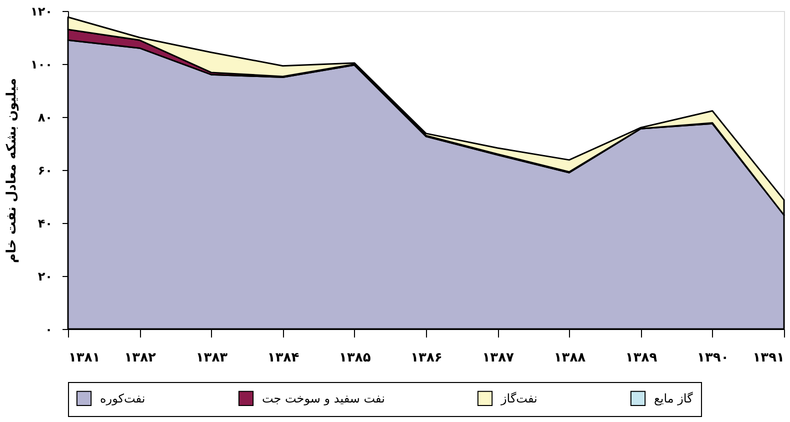  I want to click on x-tick-label: ۱۳۸۲, so click(140, 358).